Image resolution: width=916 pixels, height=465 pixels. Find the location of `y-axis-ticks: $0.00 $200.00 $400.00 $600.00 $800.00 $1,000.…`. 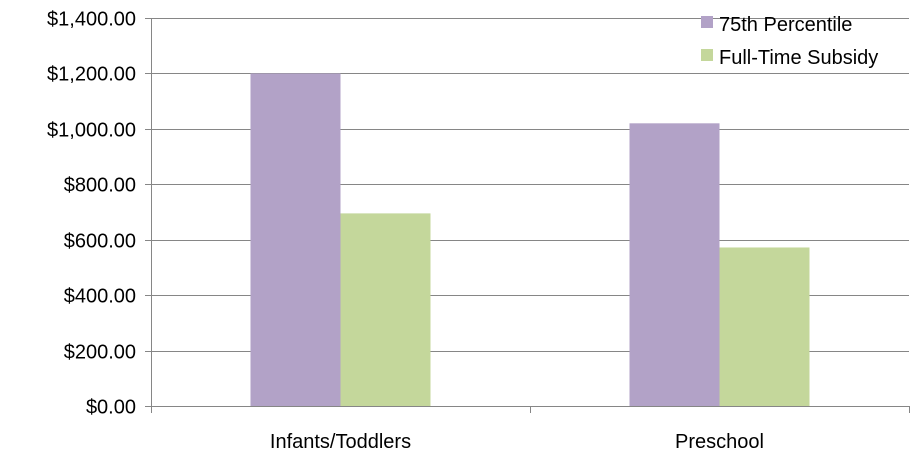

y-axis-ticks: $0.00 $200.00 $400.00 $600.00 $800.00 $1,000.… is located at coordinates (99, 214).